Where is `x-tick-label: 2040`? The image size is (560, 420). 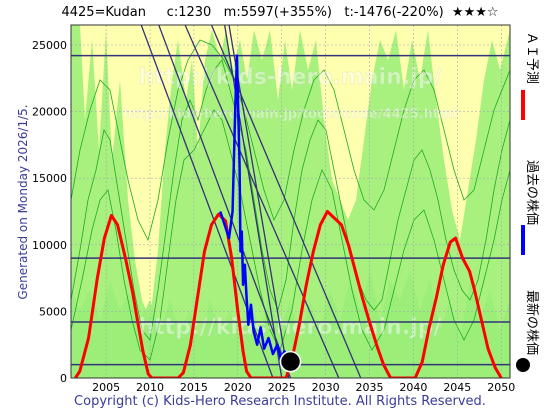
x-tick-label: 2040 is located at coordinates (413, 387).